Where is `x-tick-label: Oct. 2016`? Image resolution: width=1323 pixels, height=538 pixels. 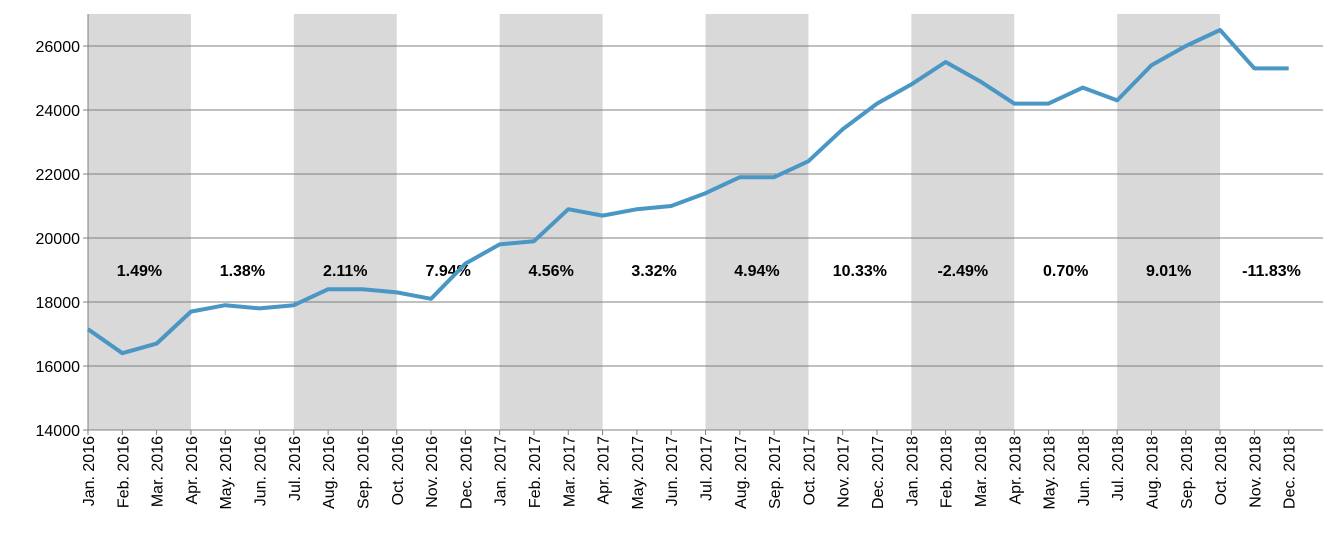 x-tick-label: Oct. 2016 is located at coordinates (398, 470).